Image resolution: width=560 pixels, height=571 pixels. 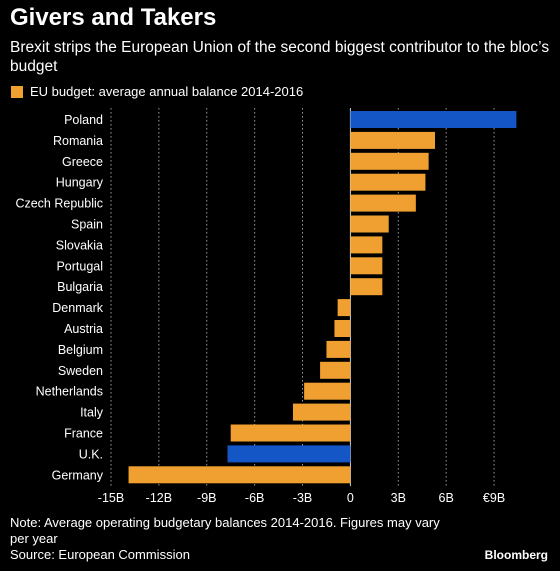 What do you see at coordinates (80, 183) in the screenshot?
I see `category-label: Hungary` at bounding box center [80, 183].